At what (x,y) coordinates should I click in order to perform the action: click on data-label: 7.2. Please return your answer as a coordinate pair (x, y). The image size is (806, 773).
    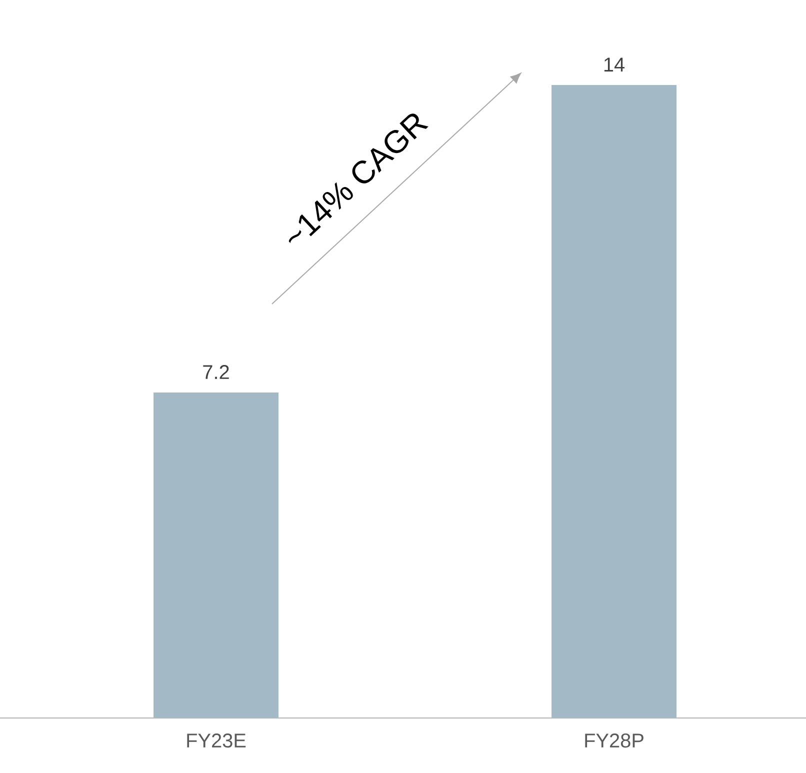
    Looking at the image, I should click on (216, 372).